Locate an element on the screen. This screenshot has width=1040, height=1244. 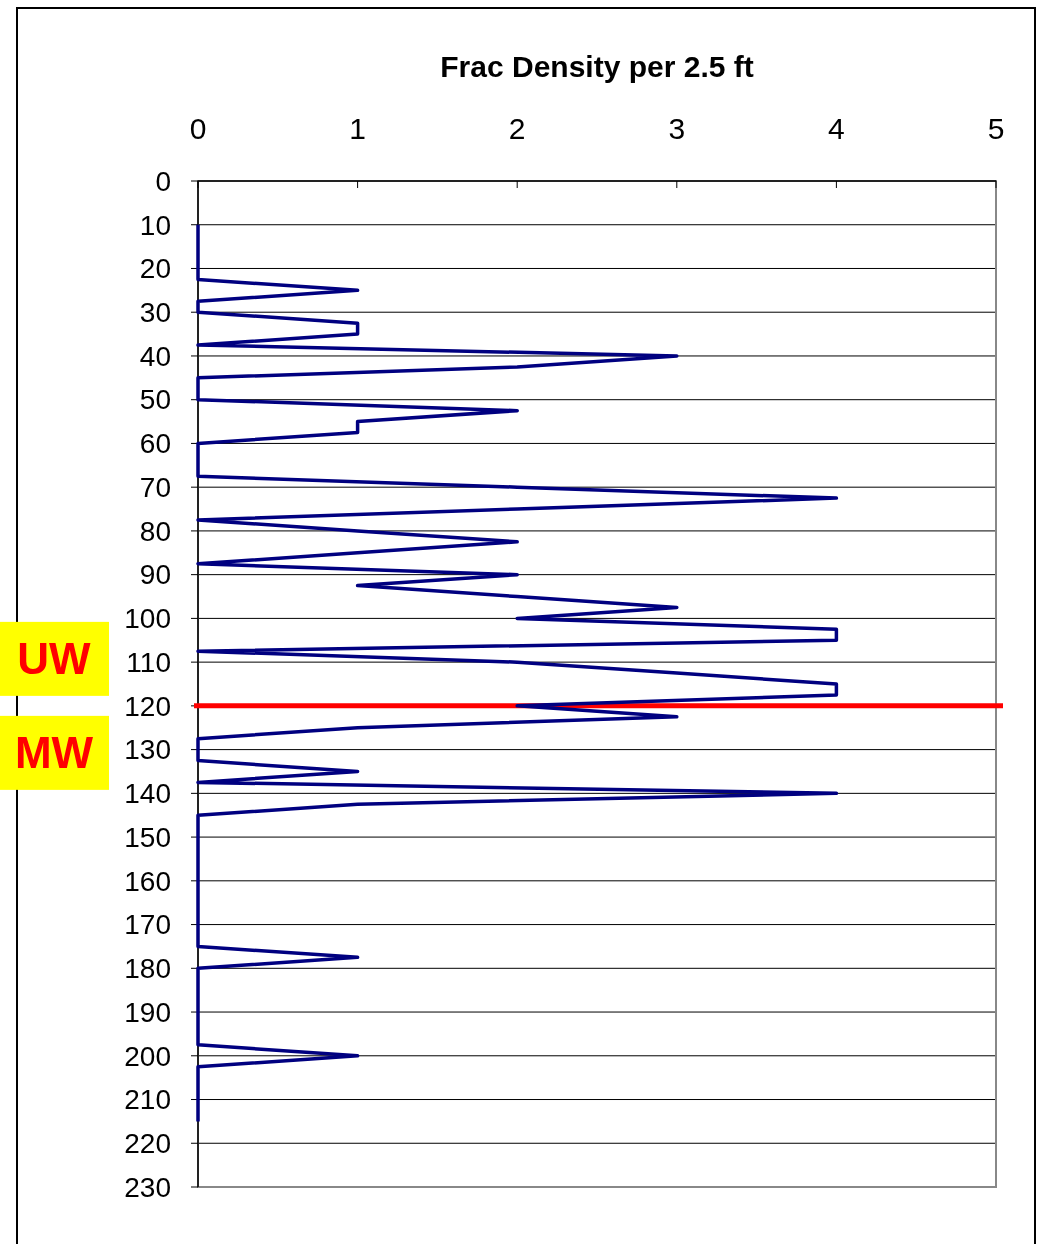
y-tick-label: 180 is located at coordinates (147, 969).